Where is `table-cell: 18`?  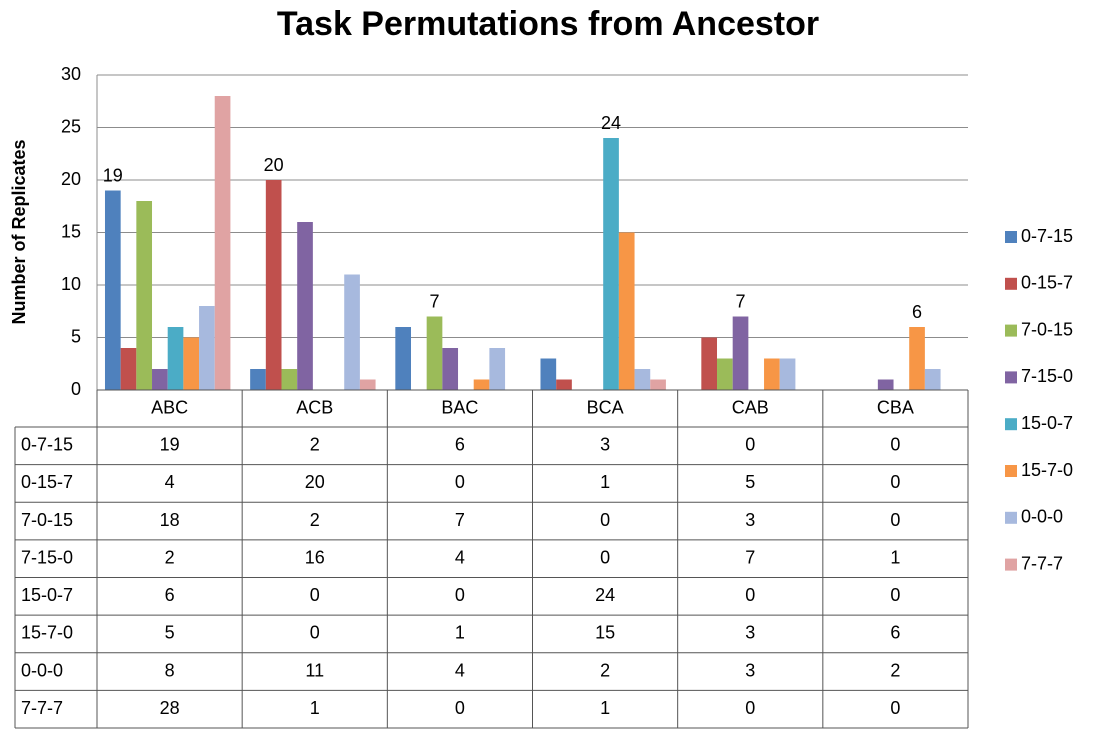
table-cell: 18 is located at coordinates (170, 520).